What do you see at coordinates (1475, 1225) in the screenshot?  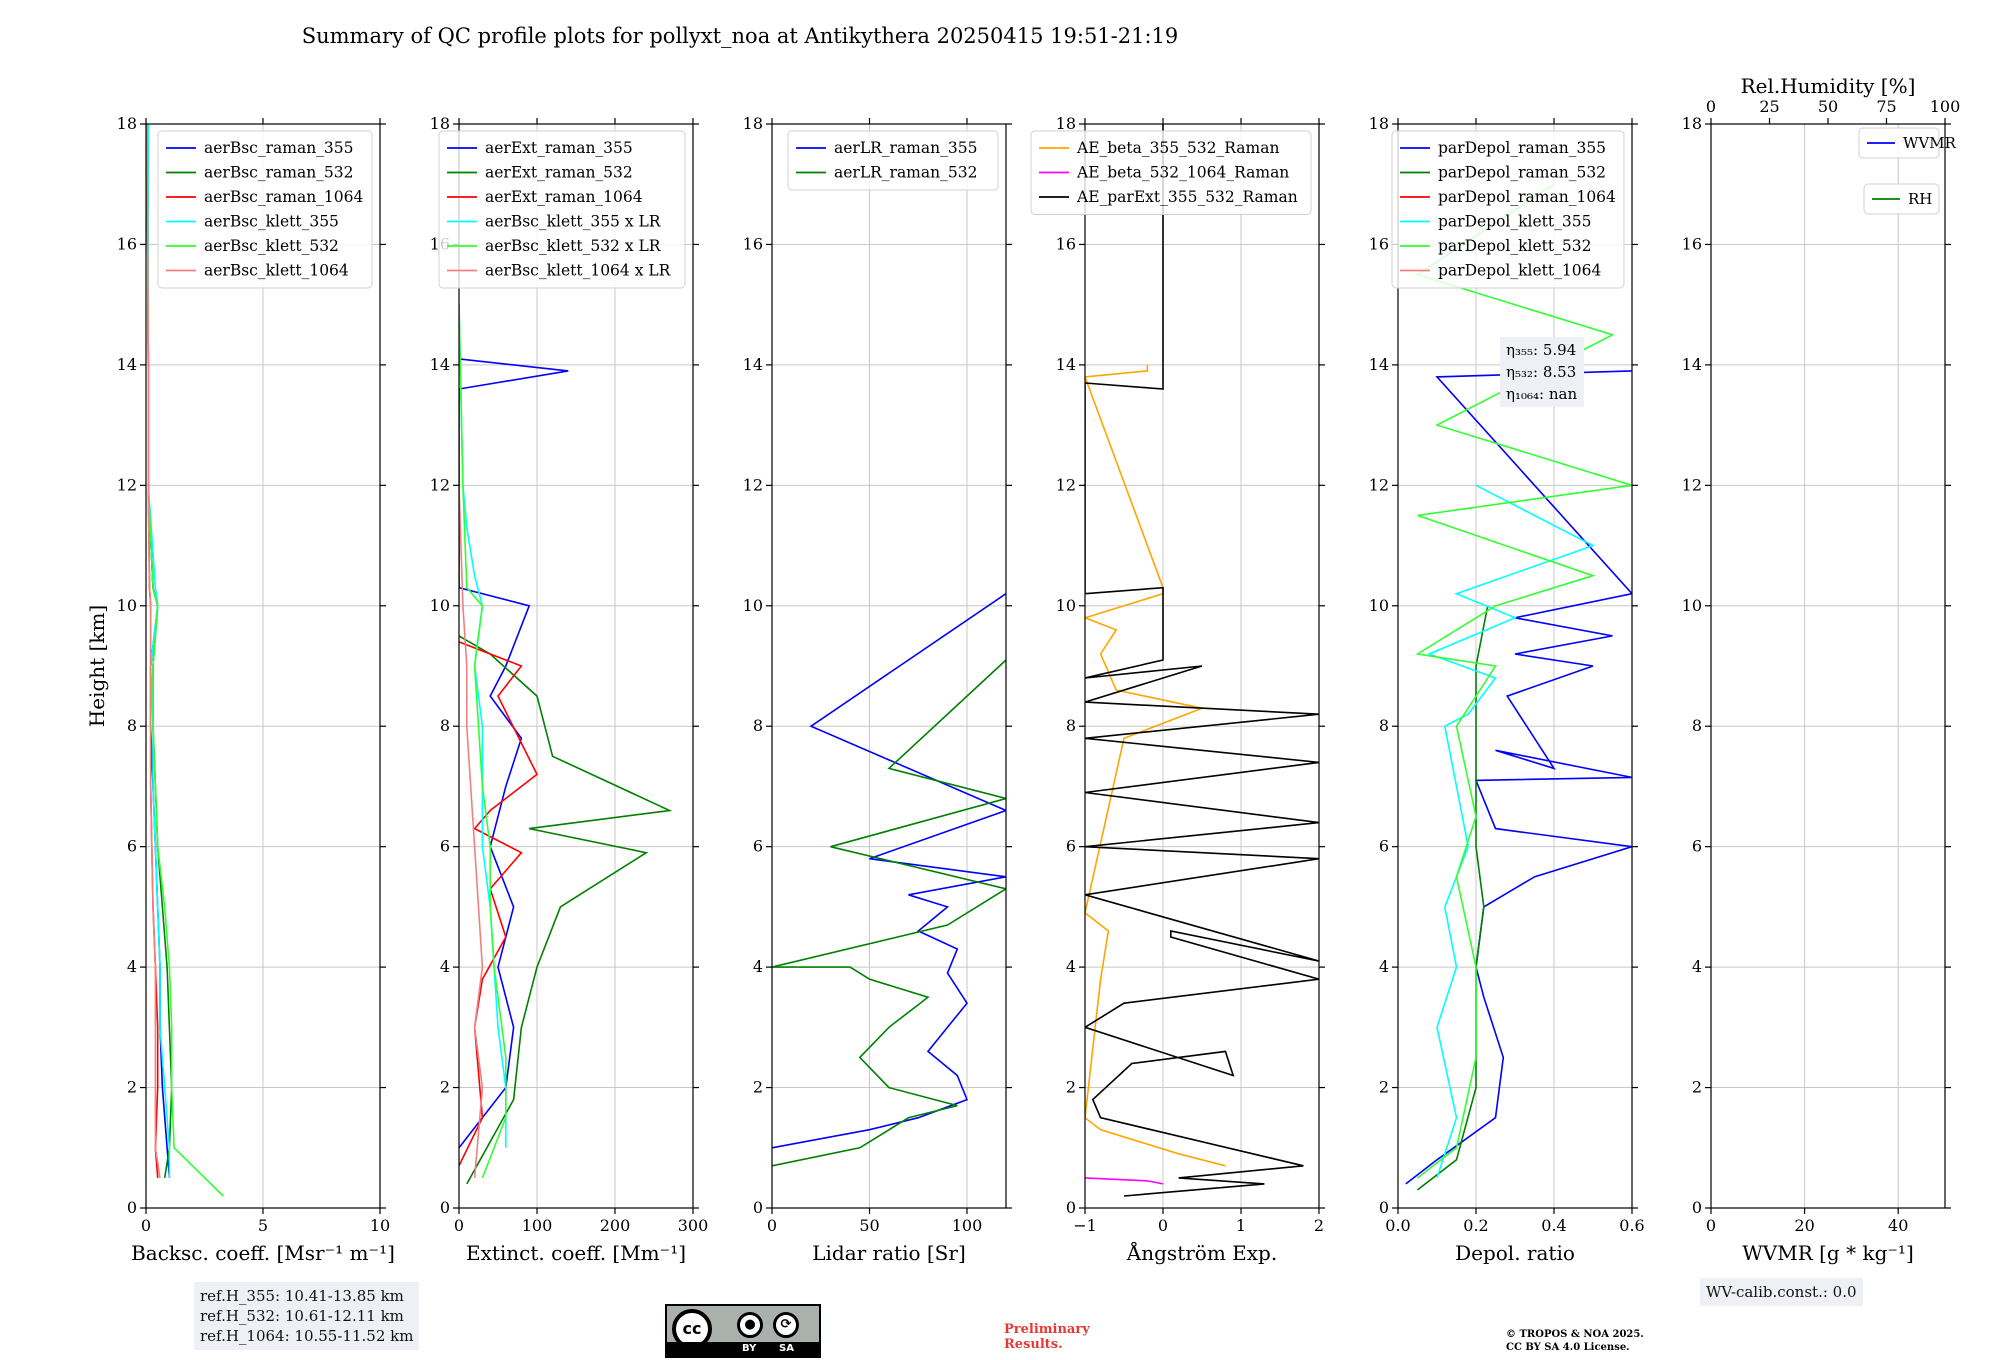 I see `x-tick-label: 0.2` at bounding box center [1475, 1225].